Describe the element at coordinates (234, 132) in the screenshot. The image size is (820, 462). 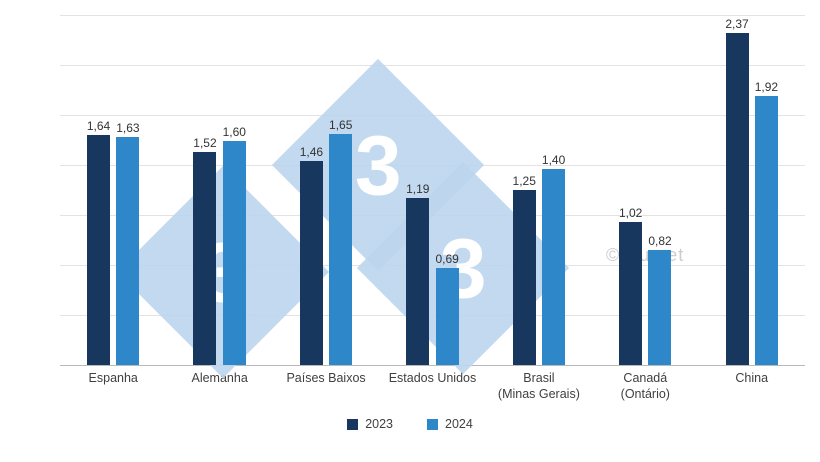
I see `bar-value-label: 1,60` at that location.